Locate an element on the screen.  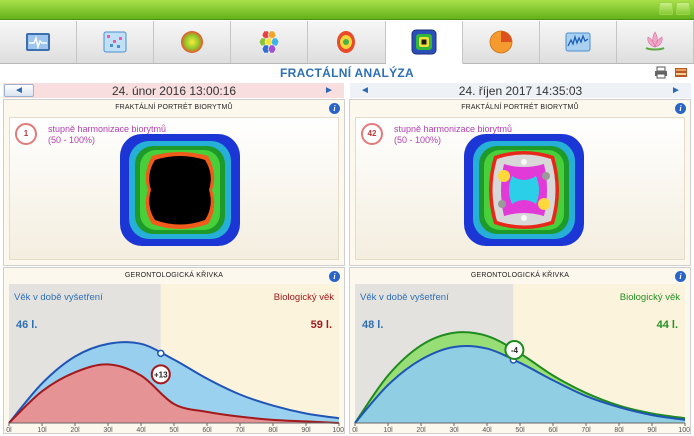
next-session-button: ► is located at coordinates (676, 90).